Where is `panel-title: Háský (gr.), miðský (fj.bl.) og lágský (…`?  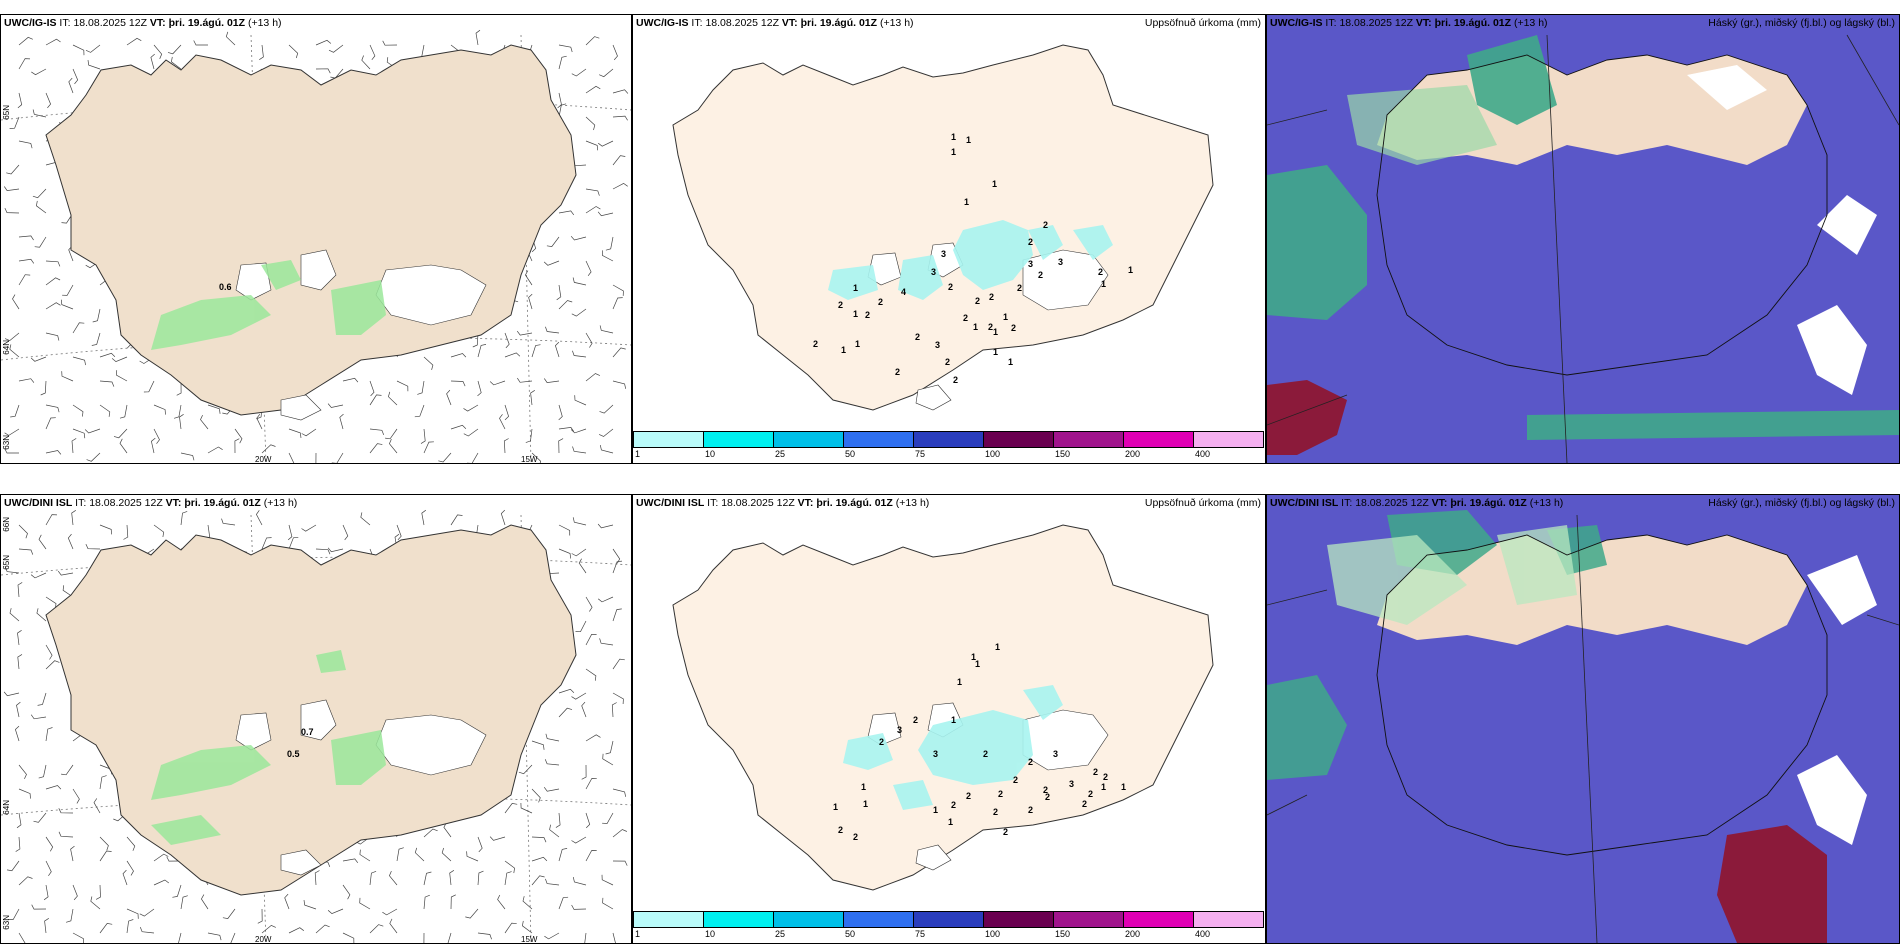
panel-title: Háský (gr.), miðský (fj.bl.) og lágský (… is located at coordinates (1801, 23).